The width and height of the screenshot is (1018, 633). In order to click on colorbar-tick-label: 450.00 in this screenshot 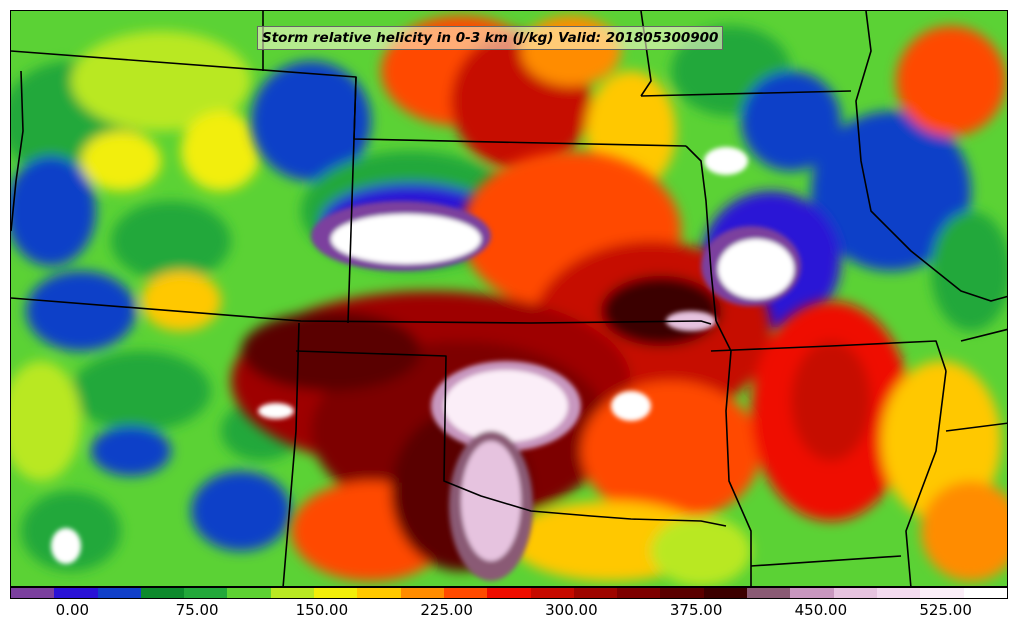, I will do `click(821, 610)`.